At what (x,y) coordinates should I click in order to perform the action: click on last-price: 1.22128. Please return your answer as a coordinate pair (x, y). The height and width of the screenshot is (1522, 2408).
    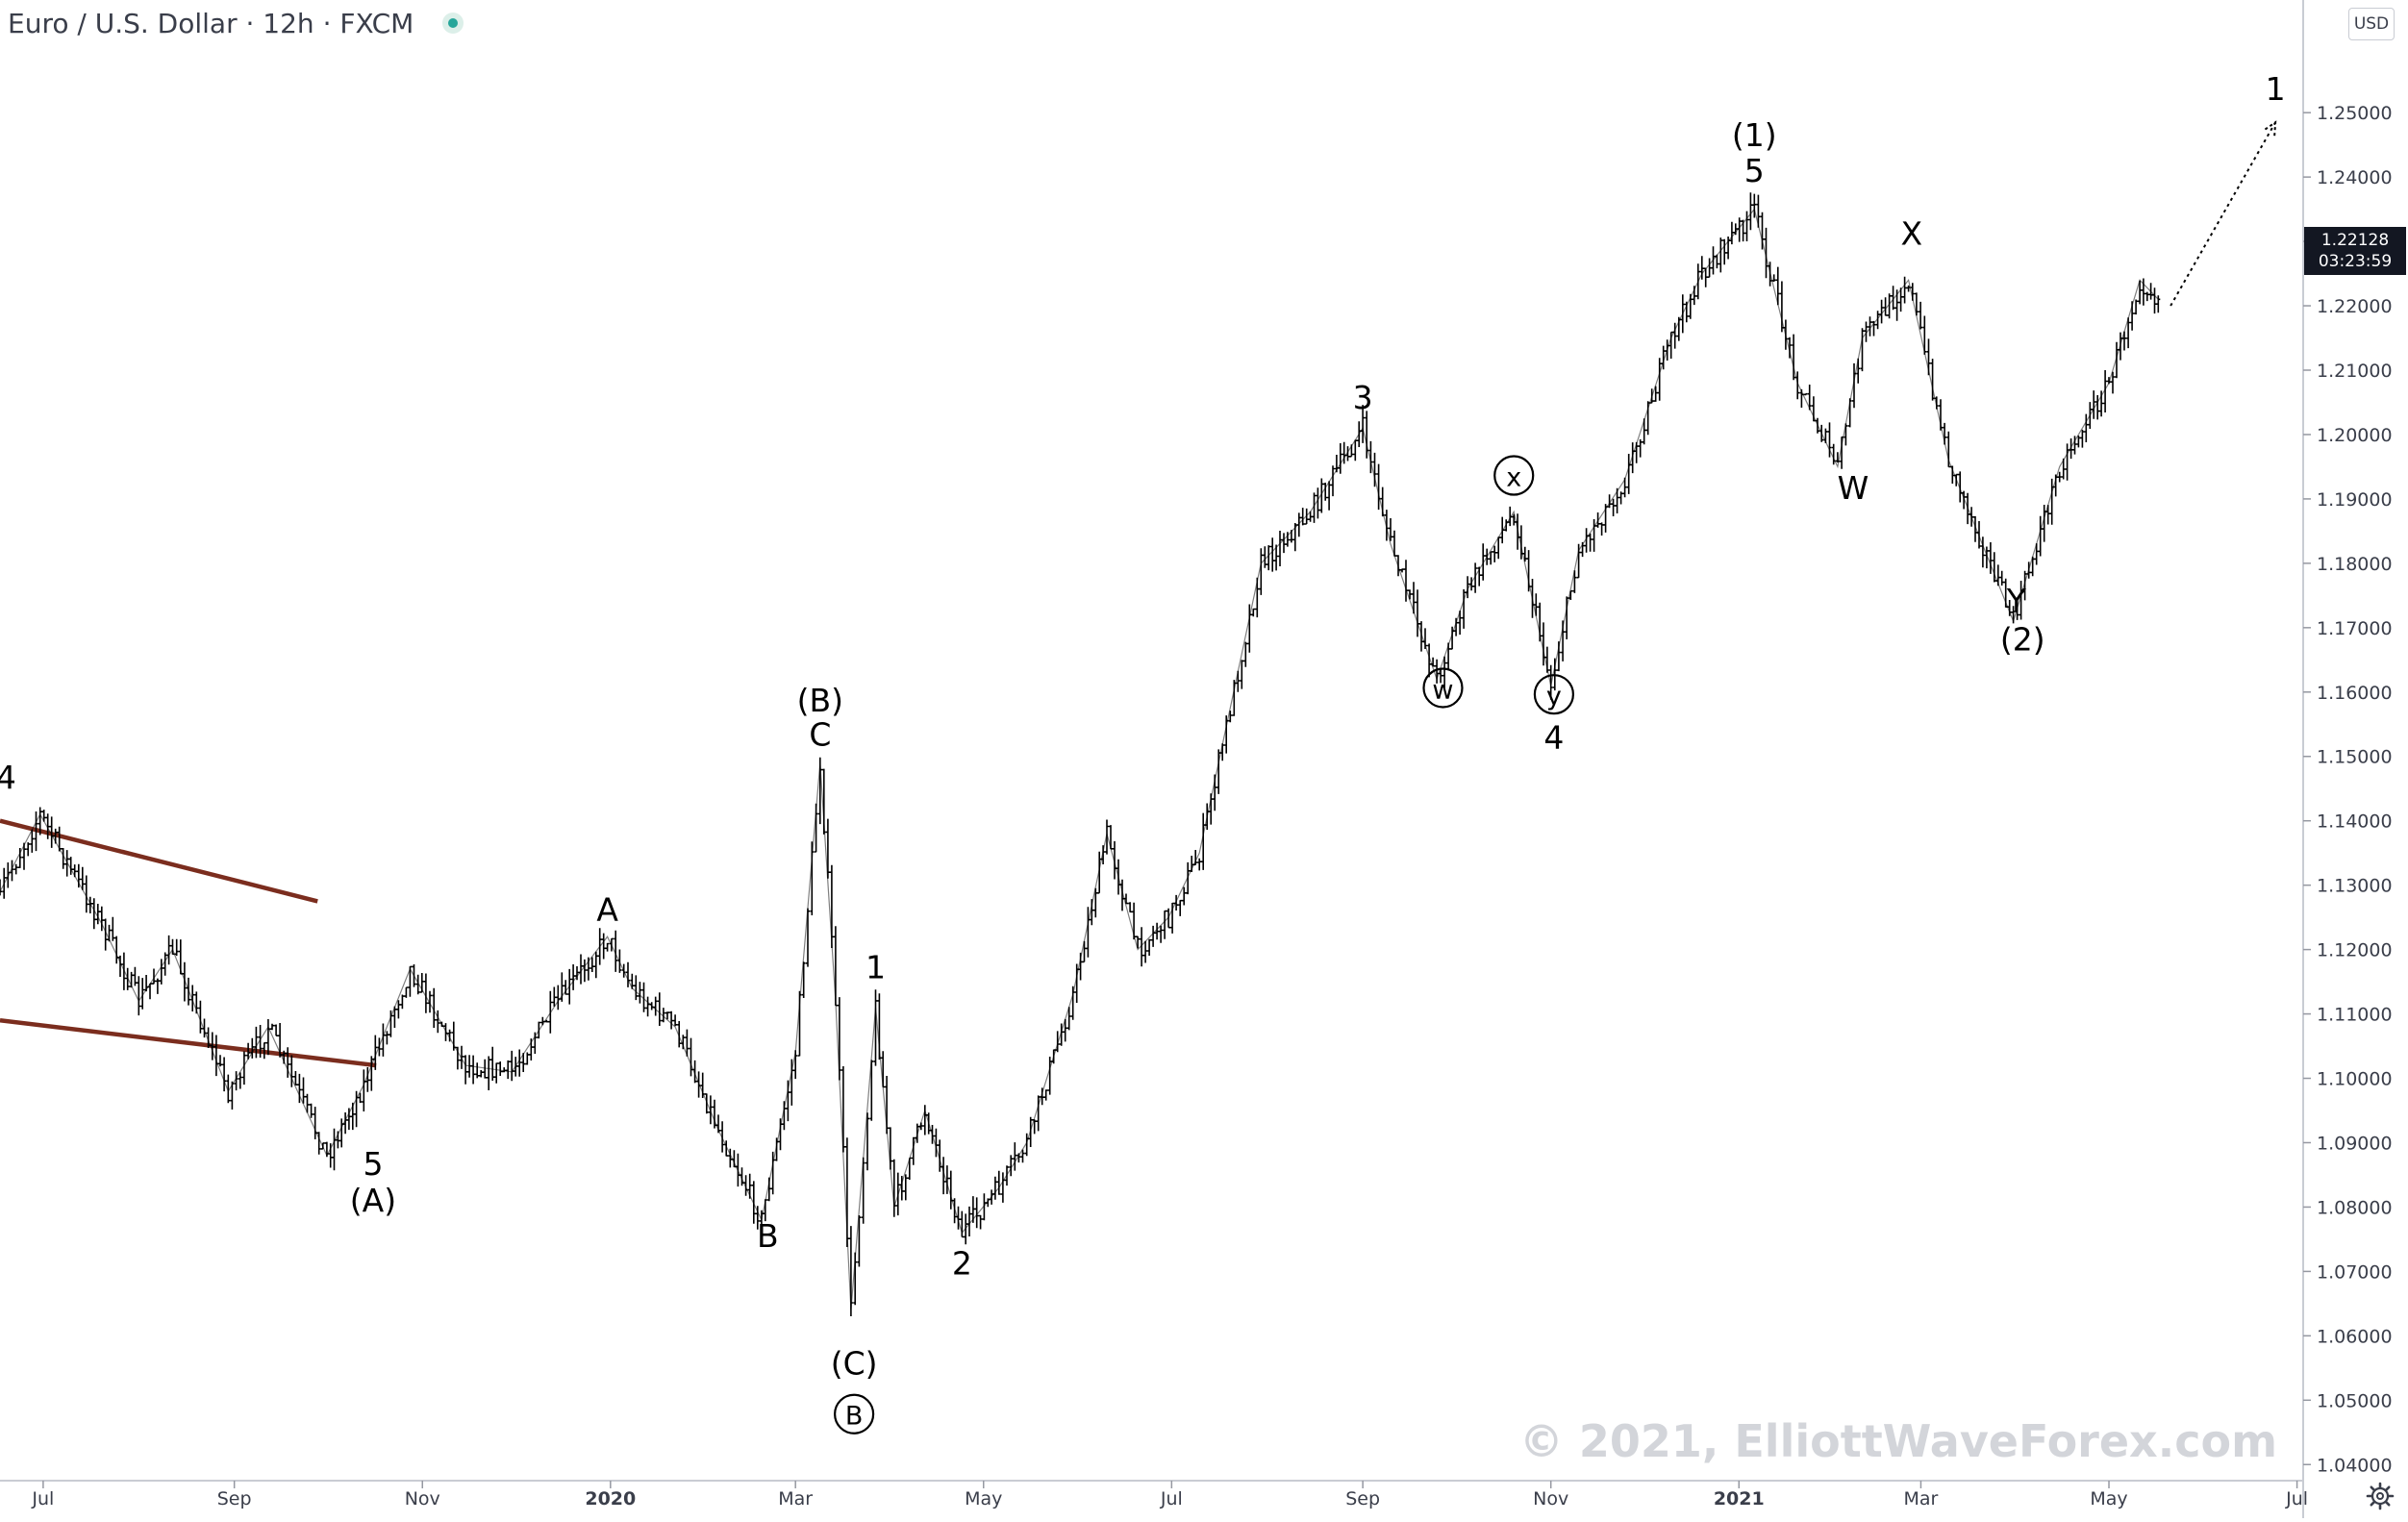
    Looking at the image, I should click on (2355, 241).